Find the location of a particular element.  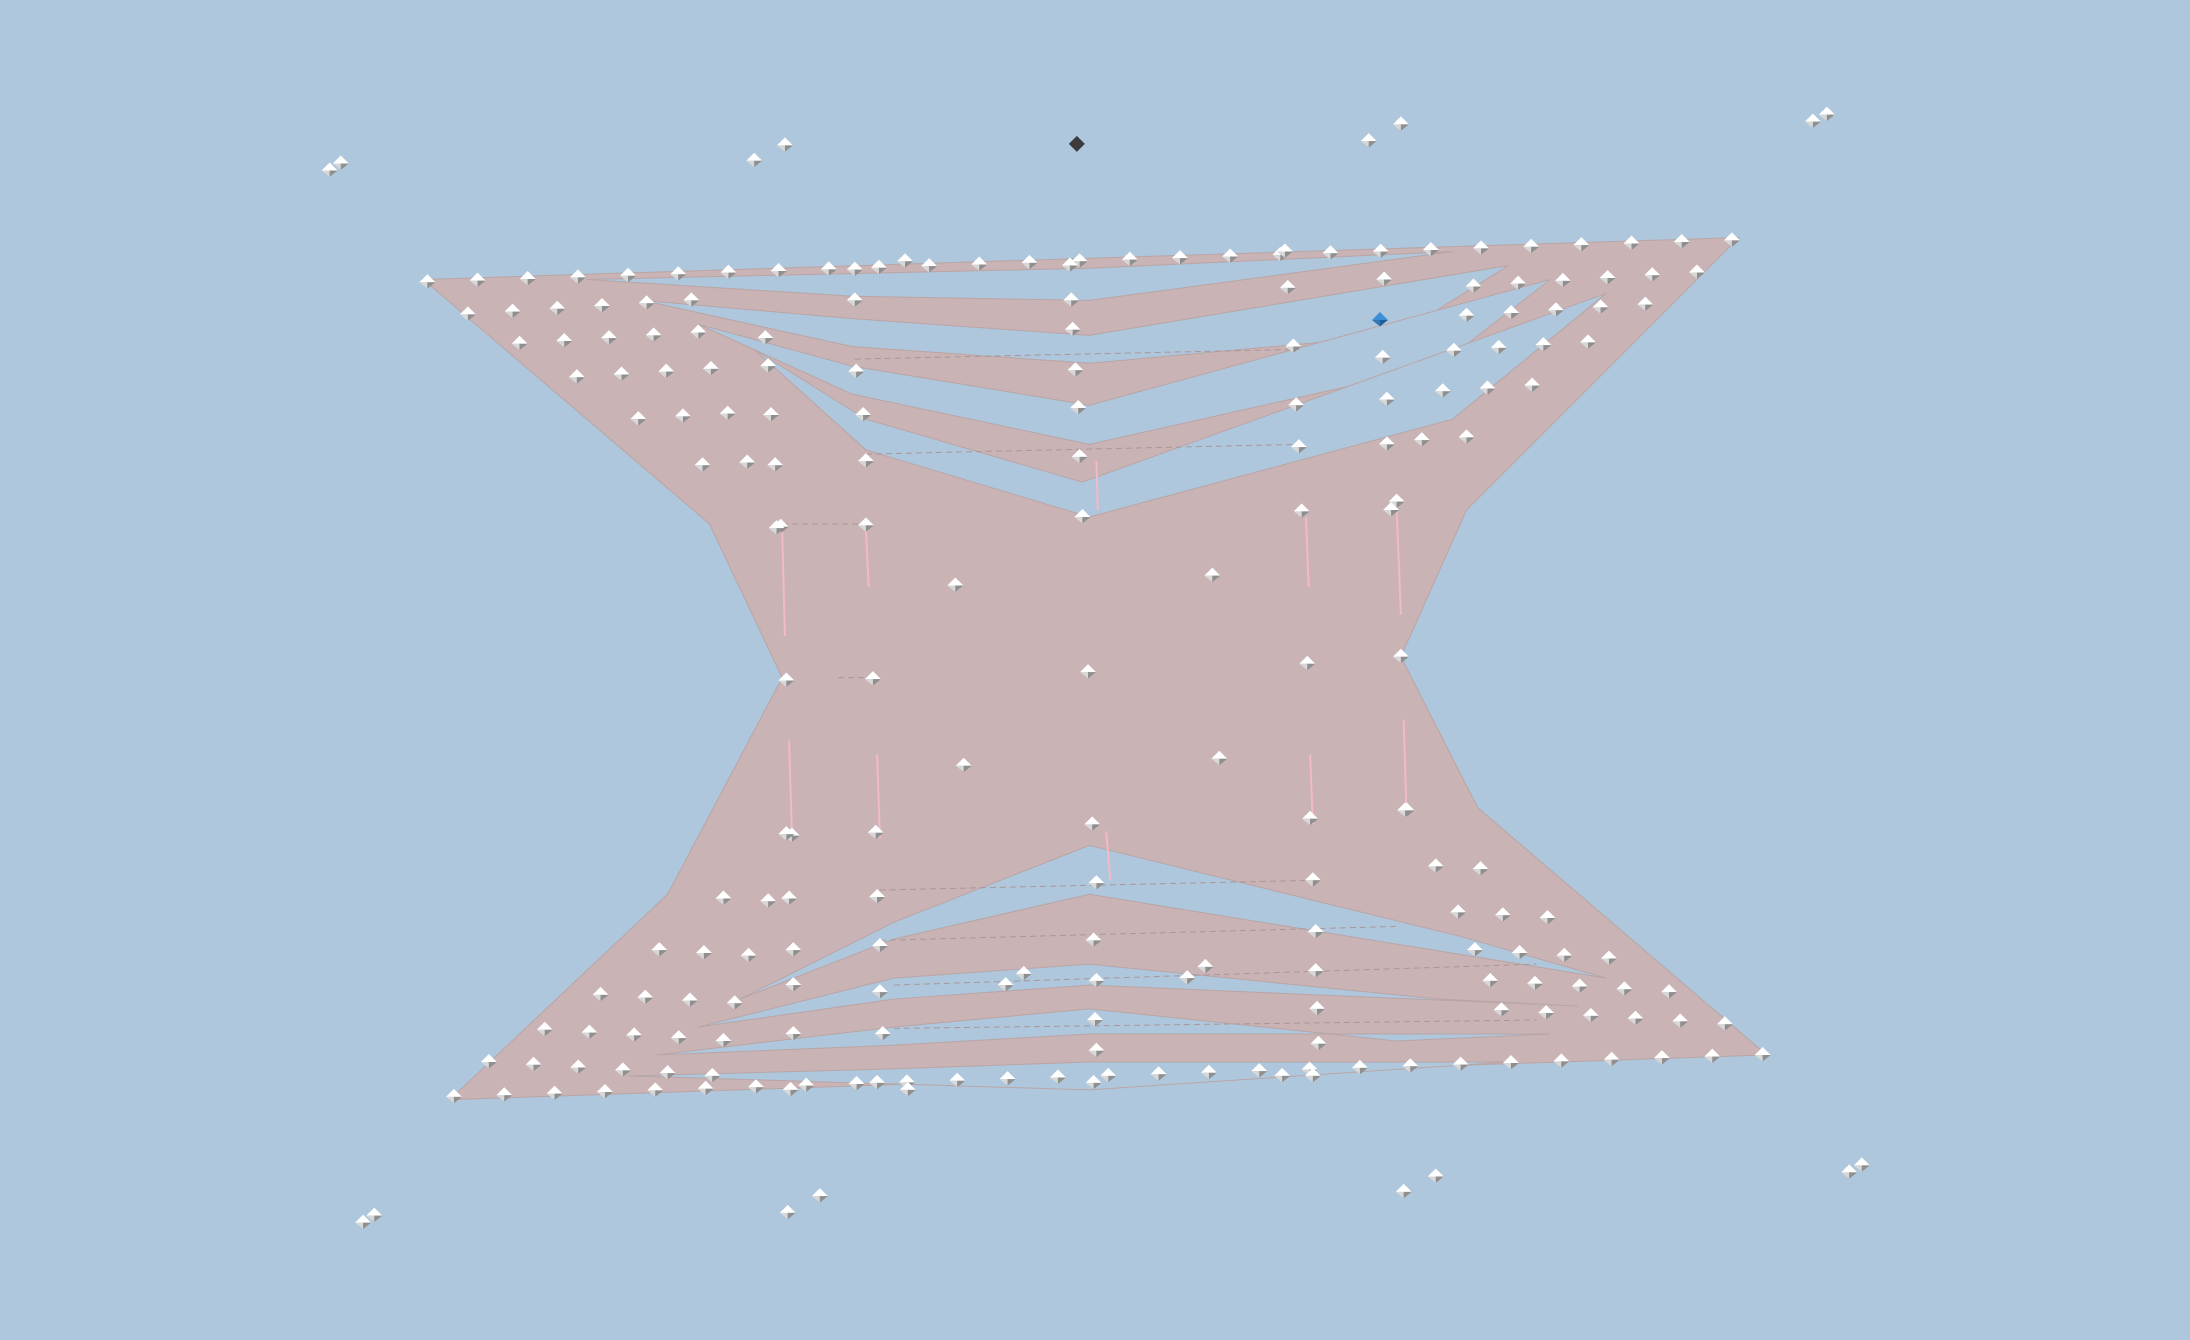

selected-node-icon is located at coordinates (1379, 319).